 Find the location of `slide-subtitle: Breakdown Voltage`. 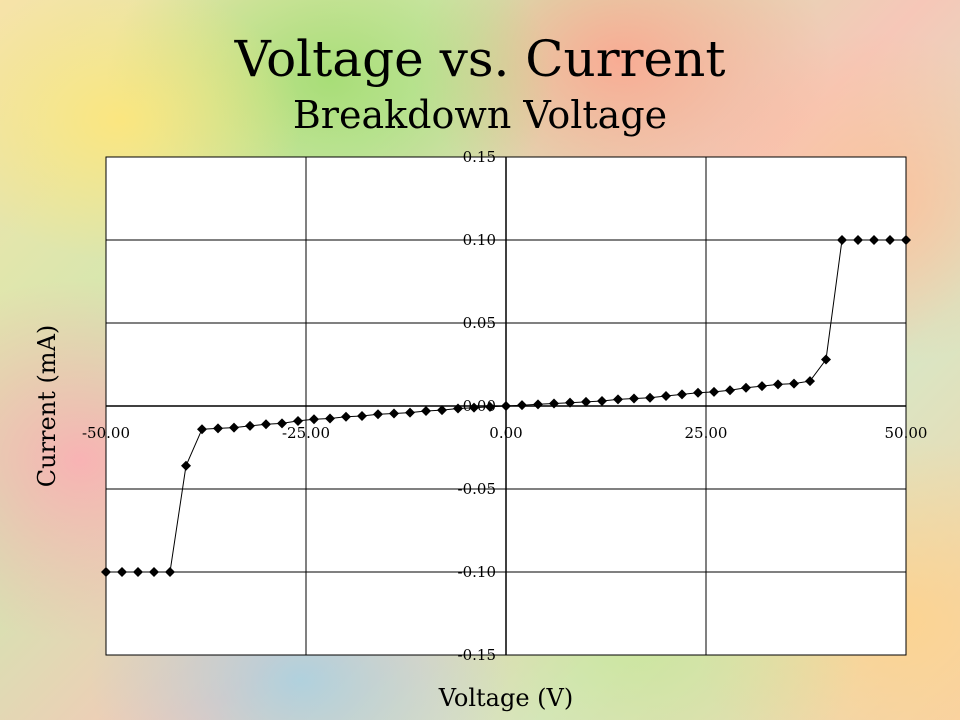

slide-subtitle: Breakdown Voltage is located at coordinates (480, 115).